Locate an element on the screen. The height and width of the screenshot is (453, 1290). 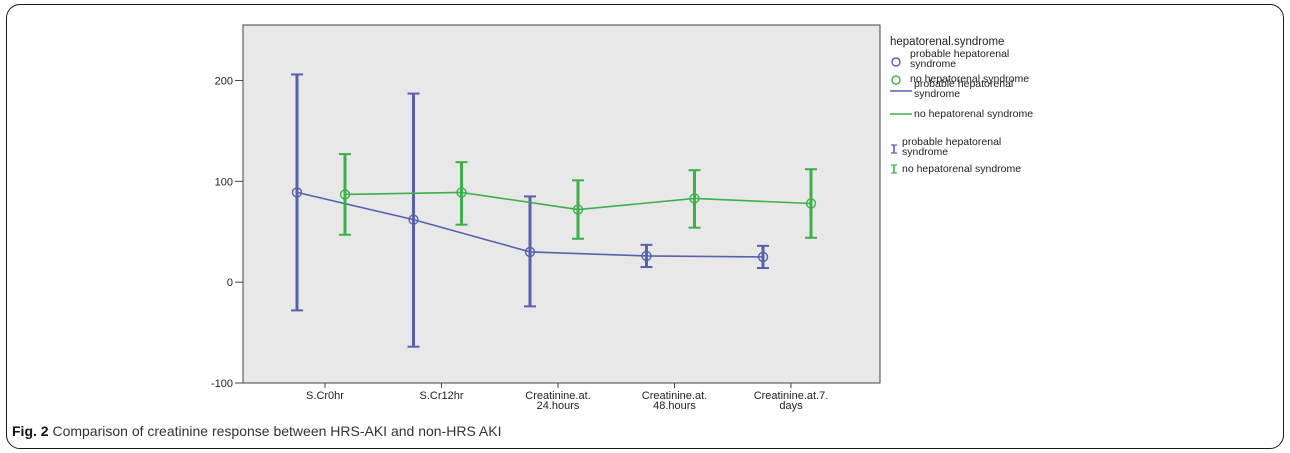
y-tick-label: 0 is located at coordinates (230, 283).